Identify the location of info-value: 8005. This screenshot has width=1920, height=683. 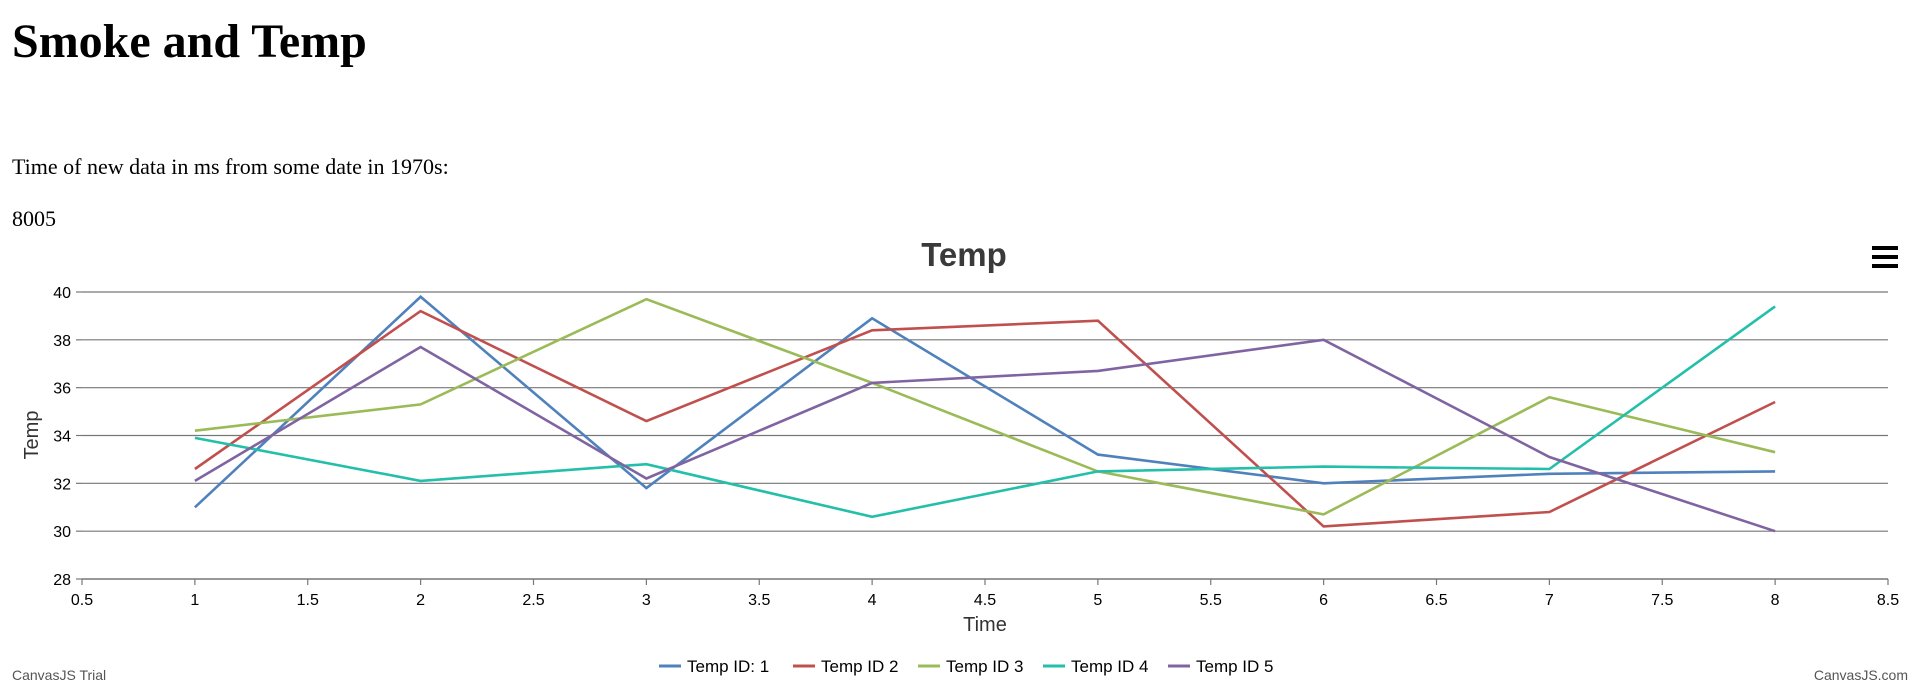
(34, 218).